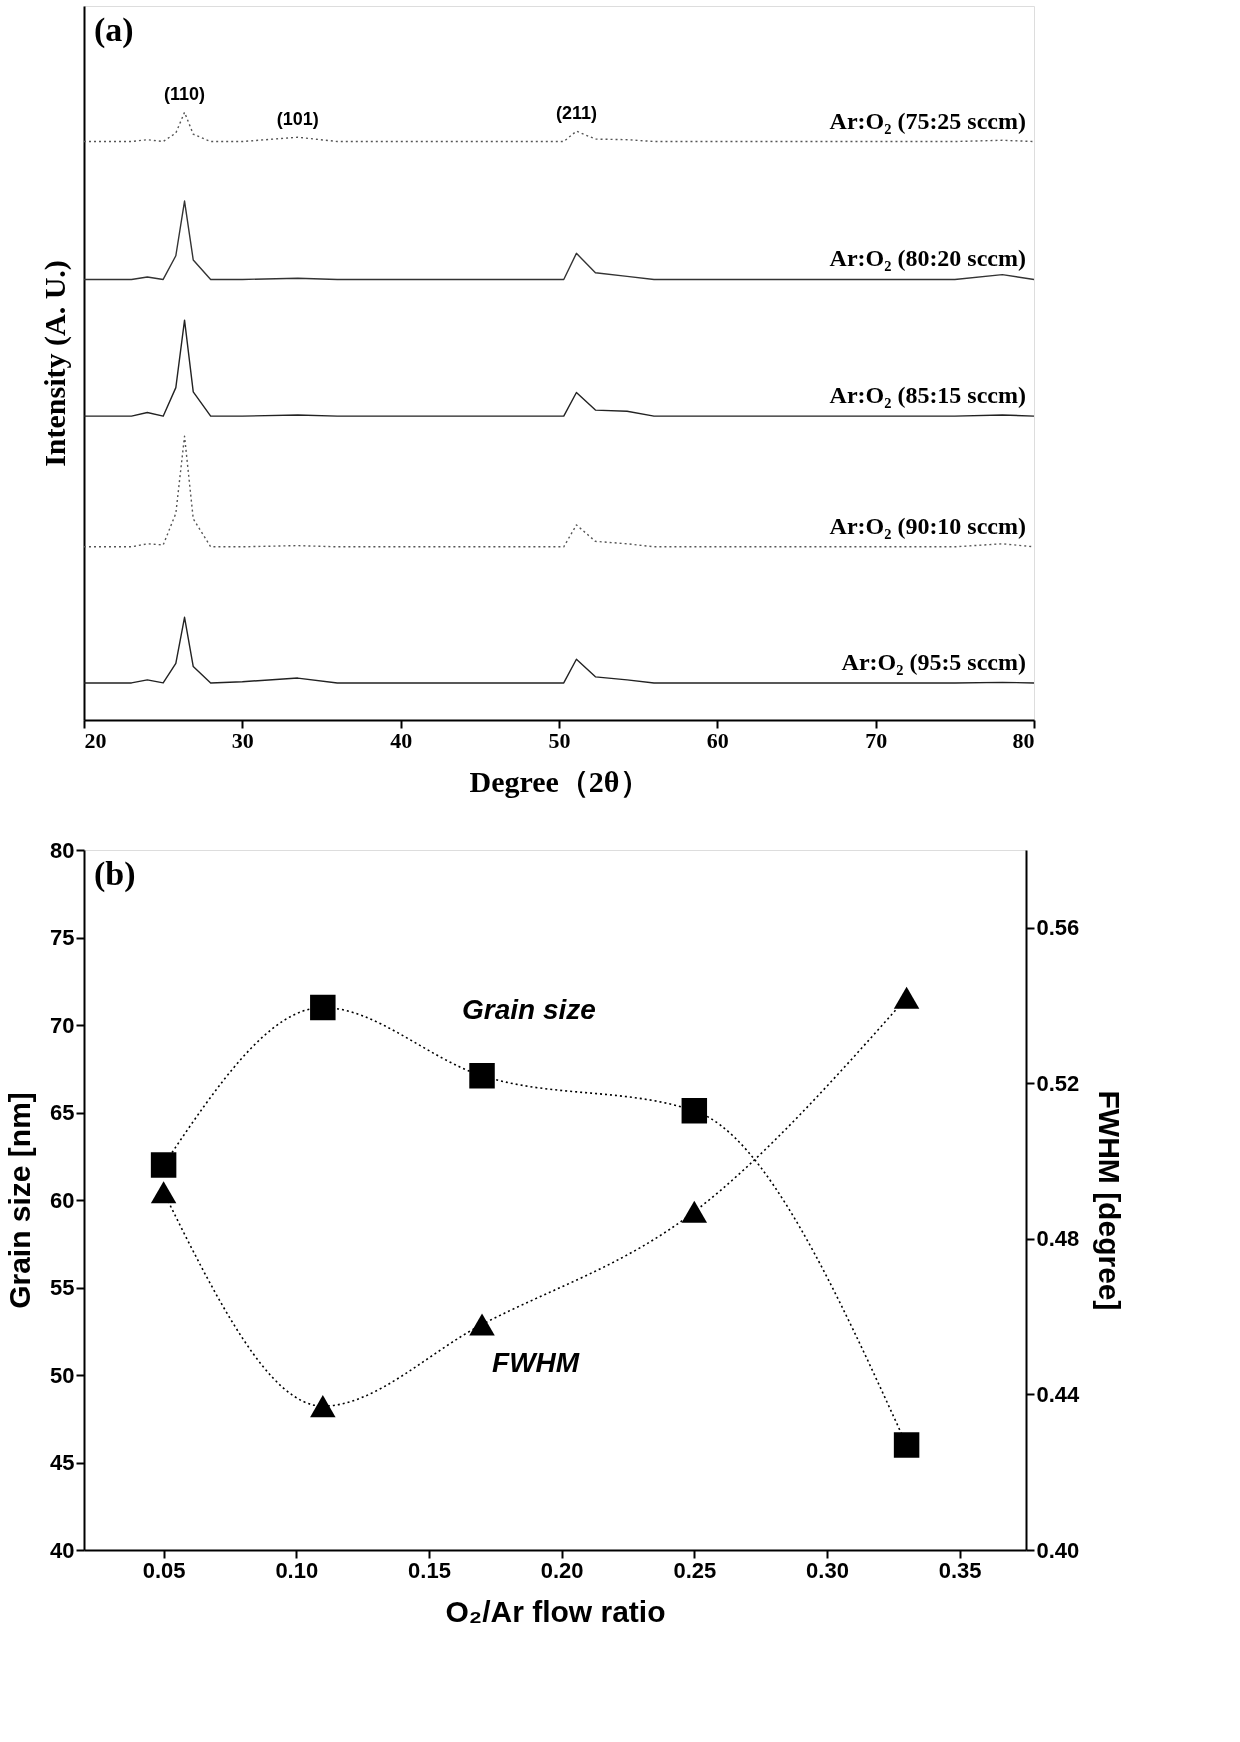 Image resolution: width=1240 pixels, height=1742 pixels. I want to click on y2-tick-label: 0.44, so click(1058, 1394).